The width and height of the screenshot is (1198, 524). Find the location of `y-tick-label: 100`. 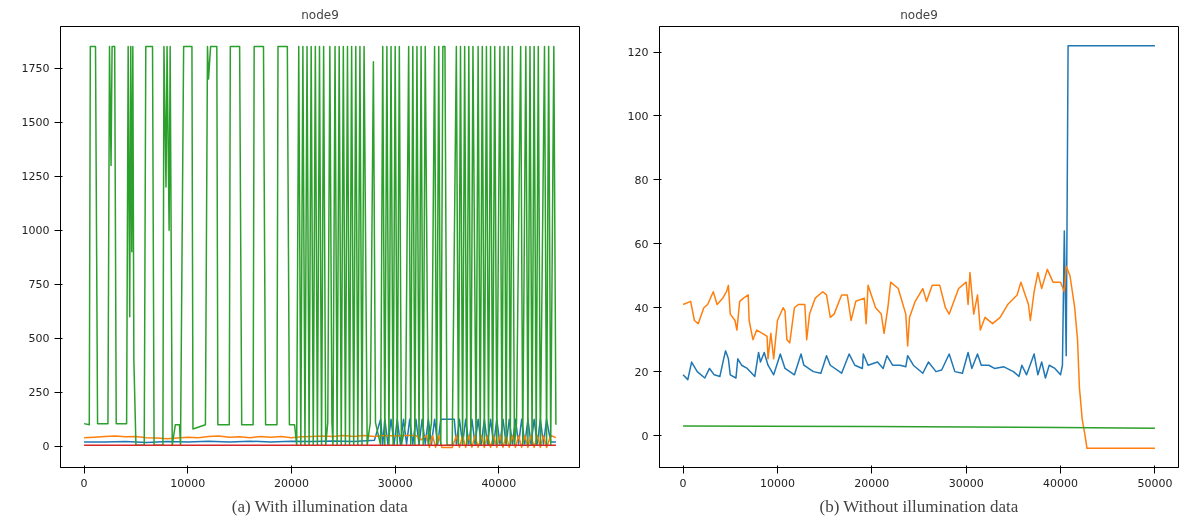

y-tick-label: 100 is located at coordinates (638, 116).